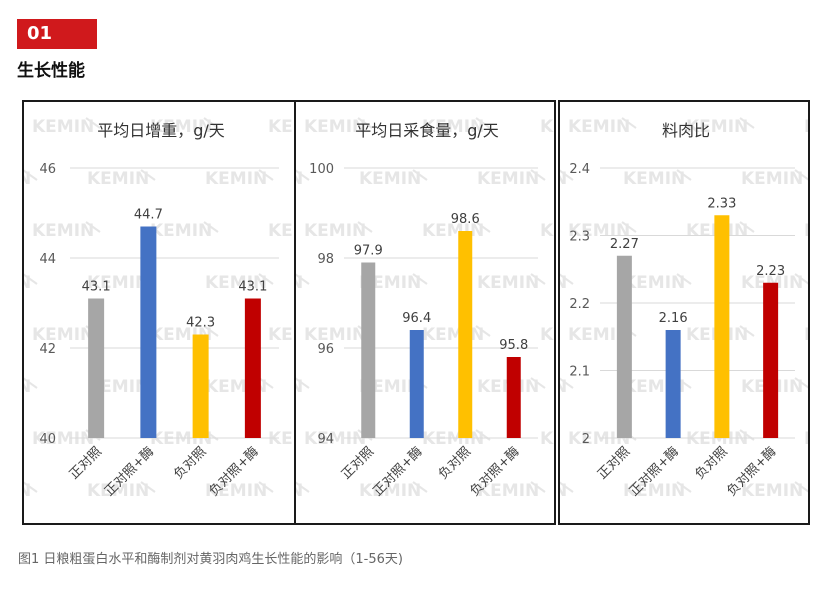  What do you see at coordinates (57, 34) in the screenshot?
I see `section-number-badge: 01` at bounding box center [57, 34].